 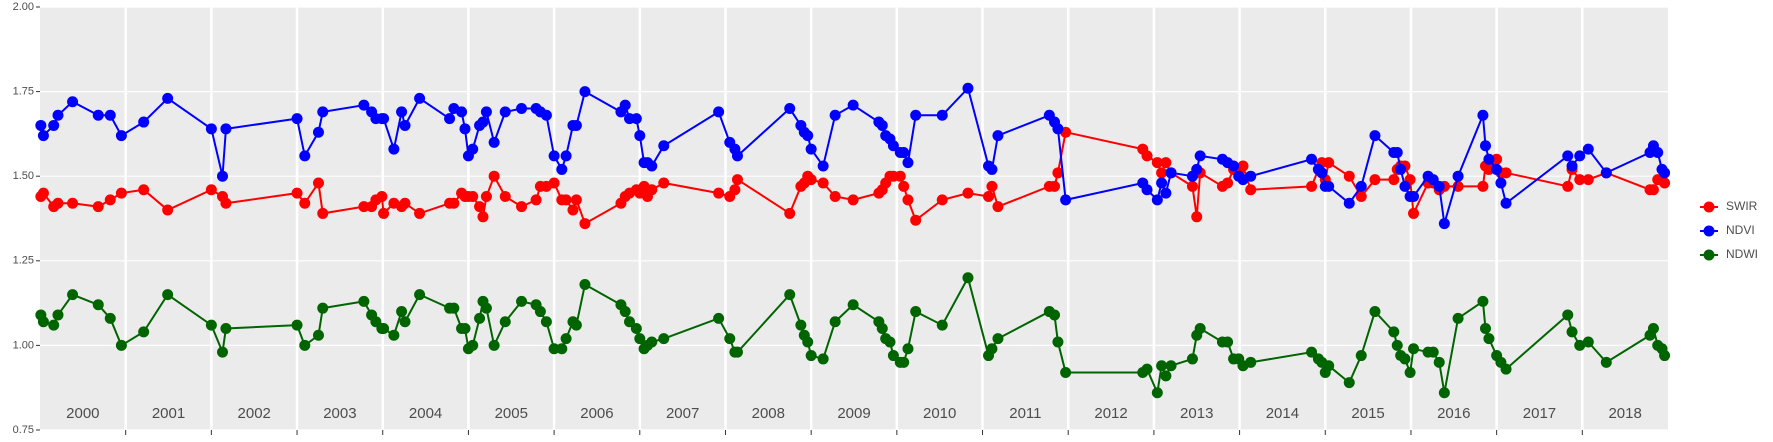 I want to click on y-tick-label: 1.00, so click(x=23, y=345).